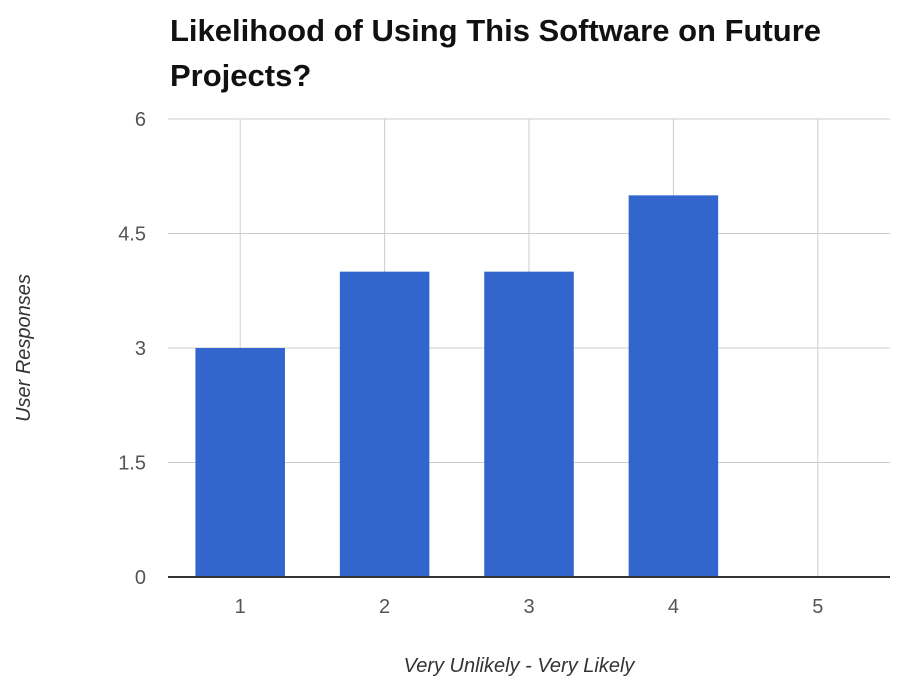 This screenshot has height=683, width=906. Describe the element at coordinates (140, 120) in the screenshot. I see `y-tick-label: 6` at that location.